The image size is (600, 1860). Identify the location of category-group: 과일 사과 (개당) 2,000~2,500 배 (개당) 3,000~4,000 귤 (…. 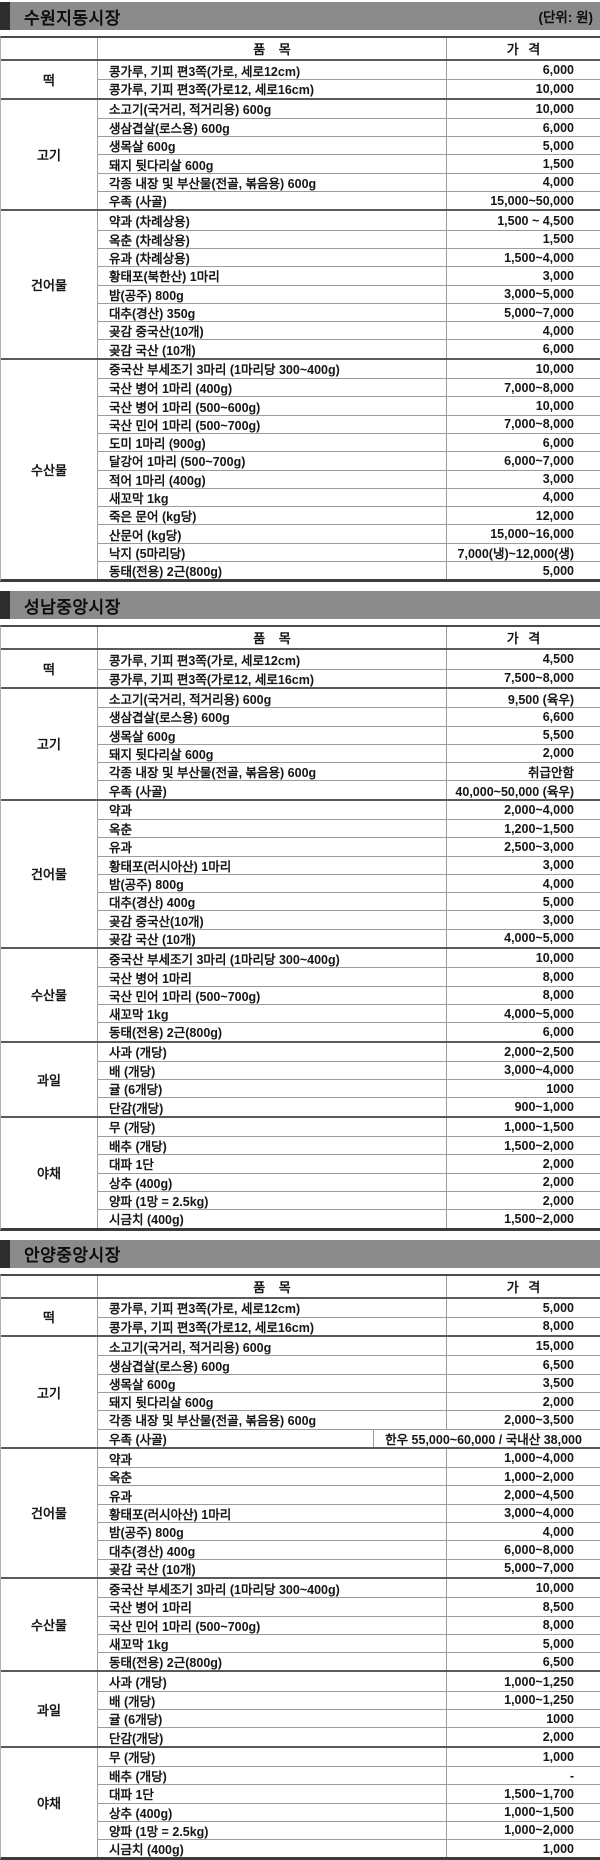
(300, 1078).